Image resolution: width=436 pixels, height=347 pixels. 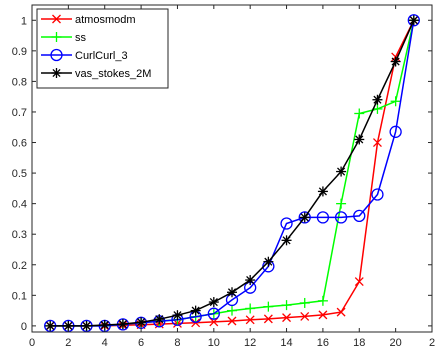 I want to click on y-tick-label: 0.7, so click(x=19, y=113).